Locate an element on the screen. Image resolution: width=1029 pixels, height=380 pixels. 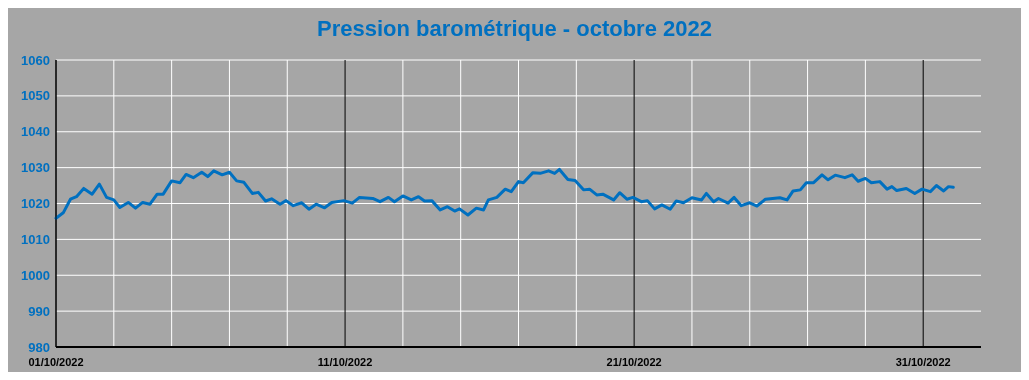
x-tick-label: 11/10/2022 is located at coordinates (345, 362).